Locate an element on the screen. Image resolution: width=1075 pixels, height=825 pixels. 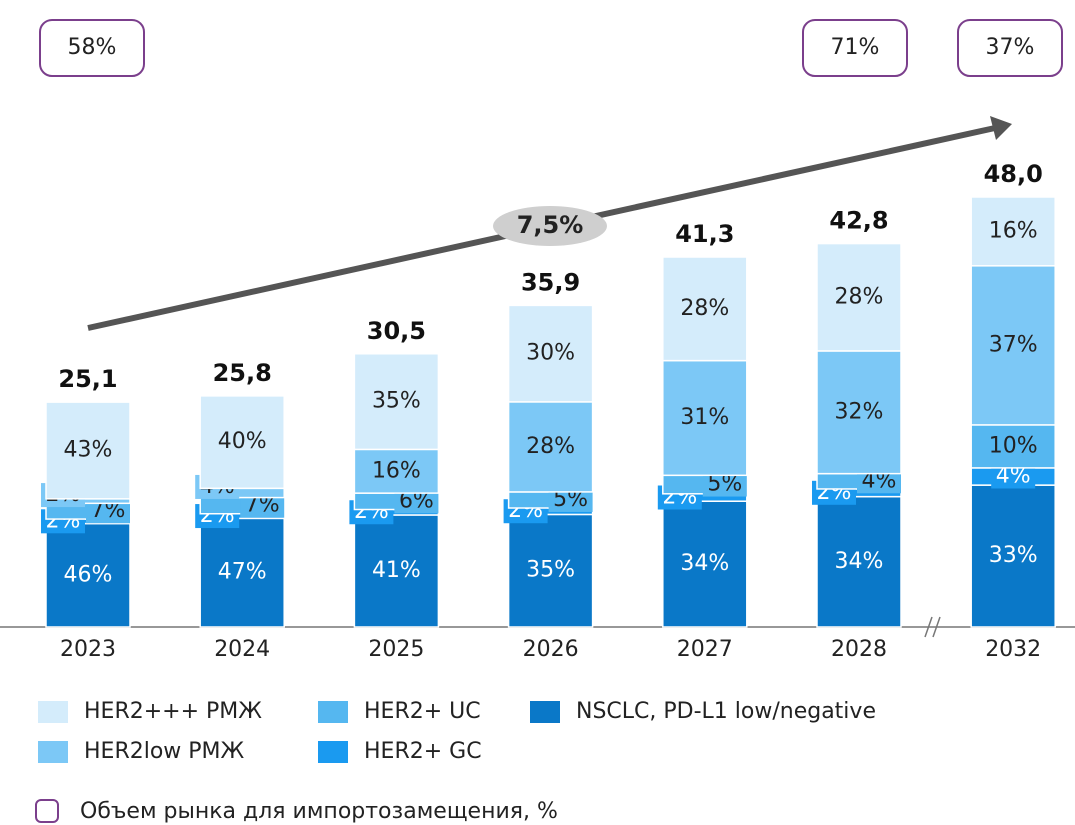
segment-label: 33% is located at coordinates (1013, 555).